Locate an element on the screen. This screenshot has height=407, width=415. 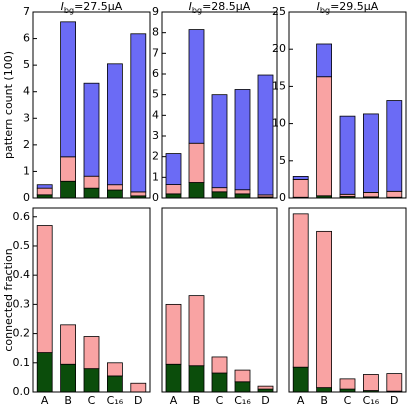
y-tick-label: 10 is located at coordinates (279, 123).